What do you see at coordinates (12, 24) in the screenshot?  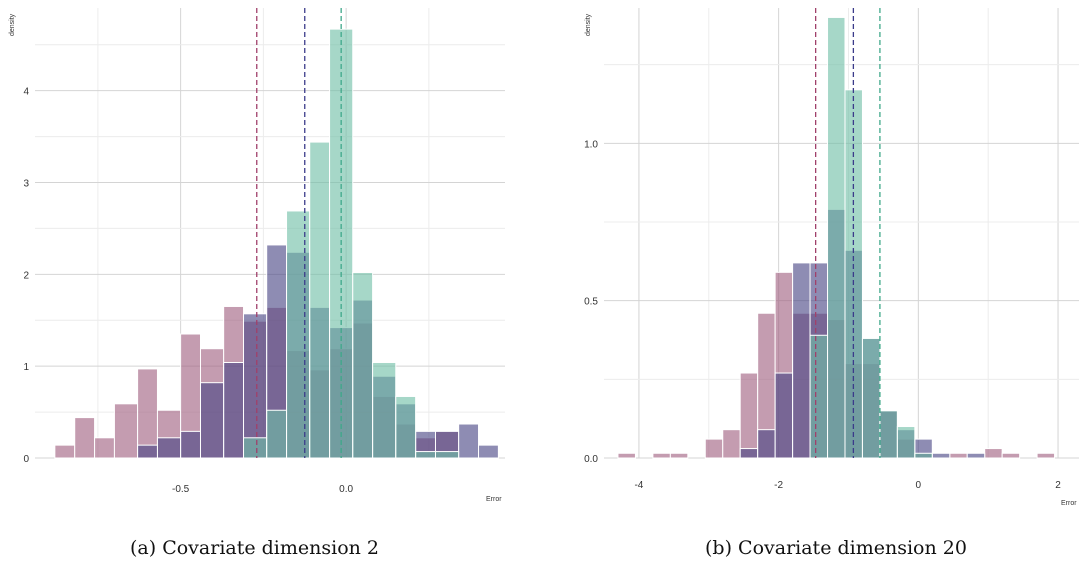 I see `panel-a-y-label: density` at bounding box center [12, 24].